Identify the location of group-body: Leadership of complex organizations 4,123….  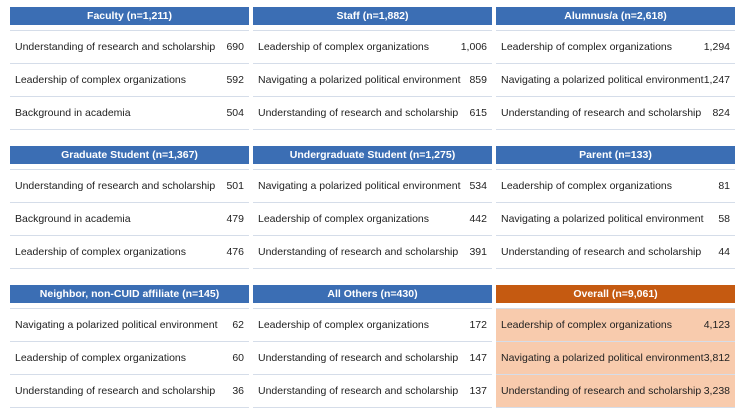
(615, 358).